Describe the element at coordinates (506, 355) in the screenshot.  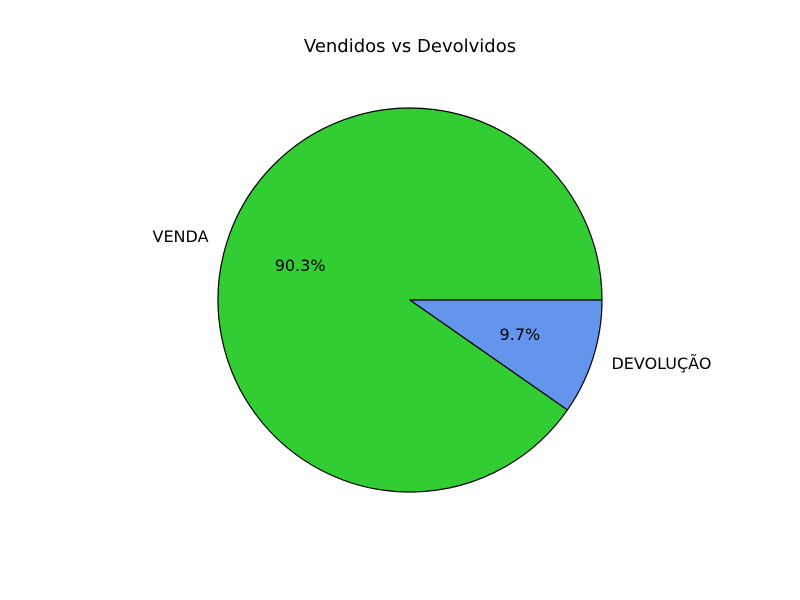
I see `pie-slice-devolucao` at that location.